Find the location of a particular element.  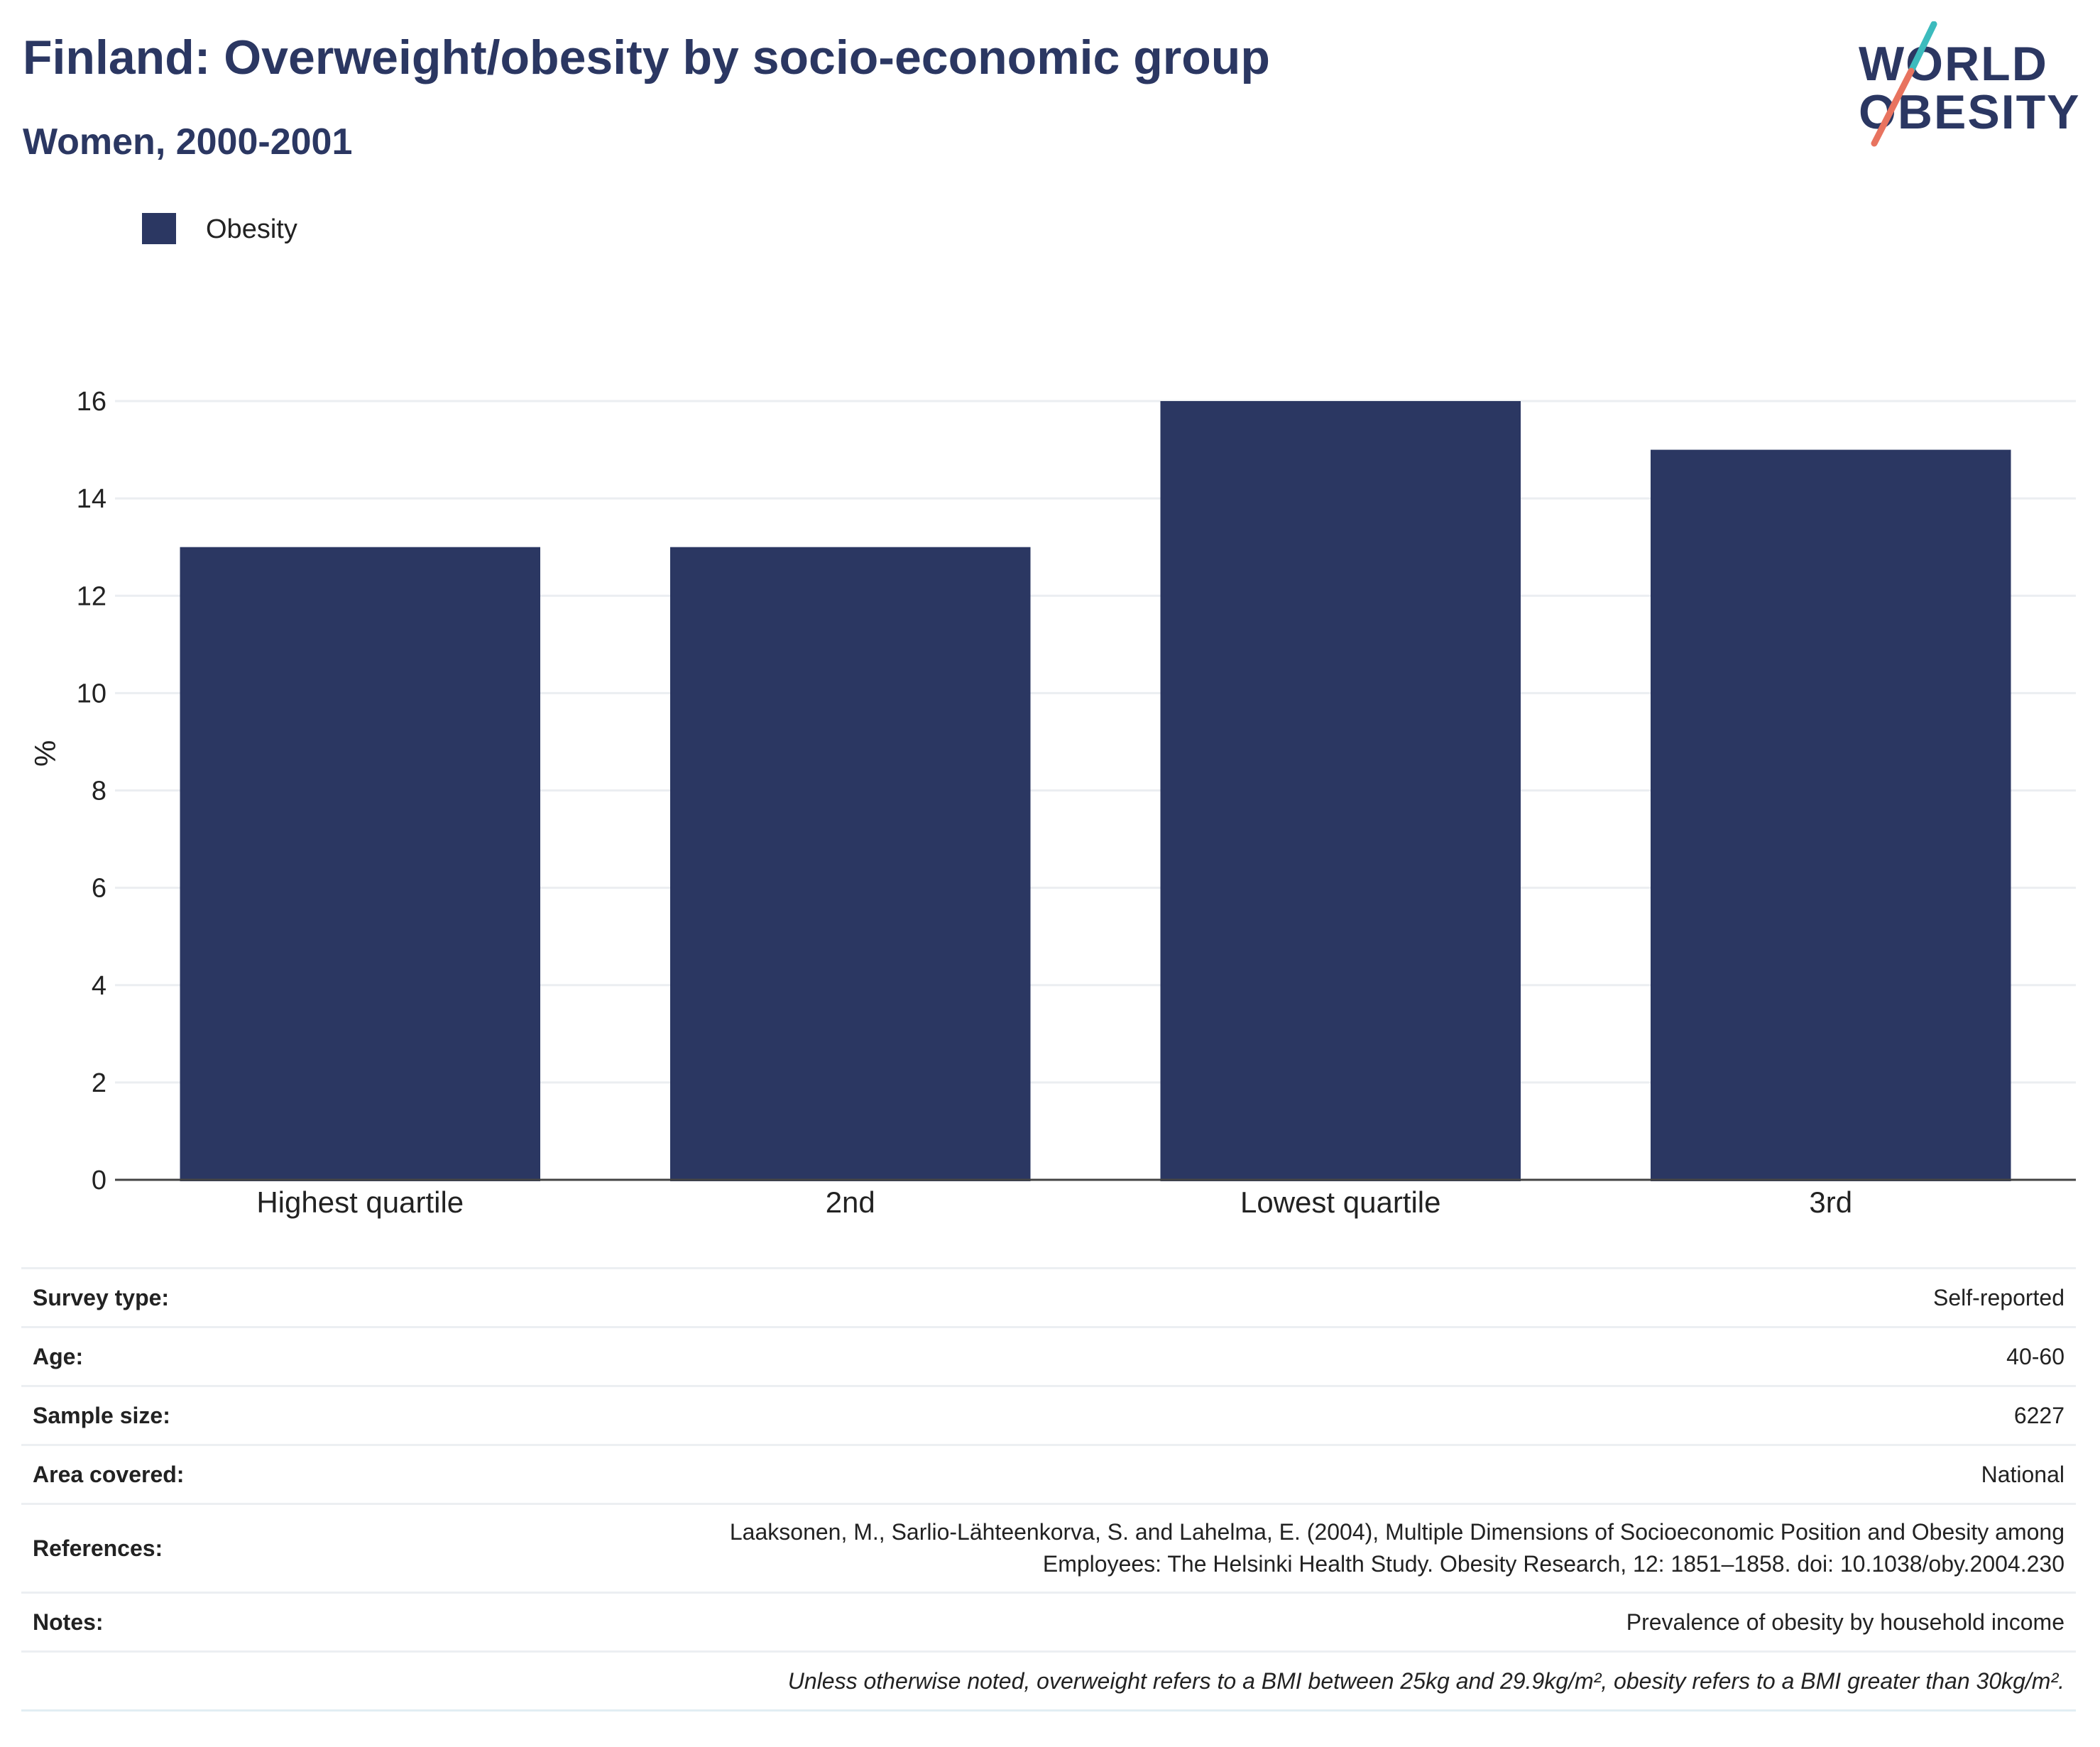

y-tick-label: 6 is located at coordinates (99, 889).